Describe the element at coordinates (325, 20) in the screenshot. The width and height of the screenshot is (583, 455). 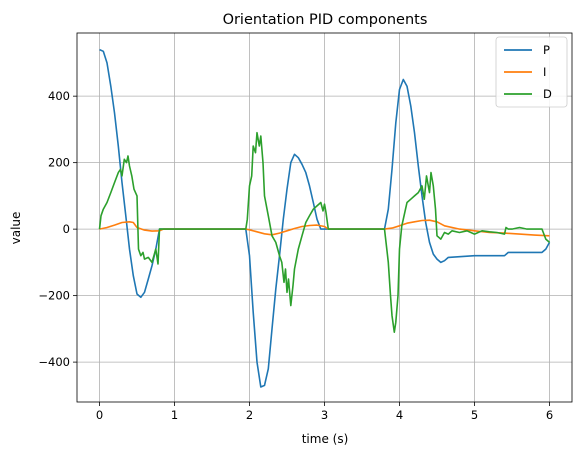
I see `chart-title: Orientation PID components` at that location.